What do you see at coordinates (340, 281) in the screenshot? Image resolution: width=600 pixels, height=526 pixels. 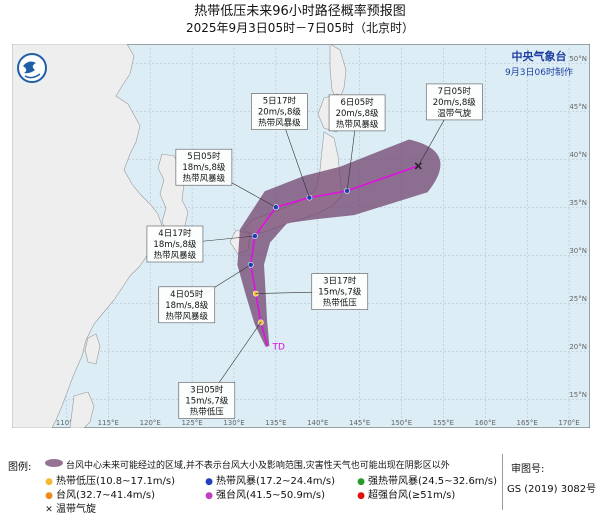 I see `callout-line: 3日17时` at bounding box center [340, 281].